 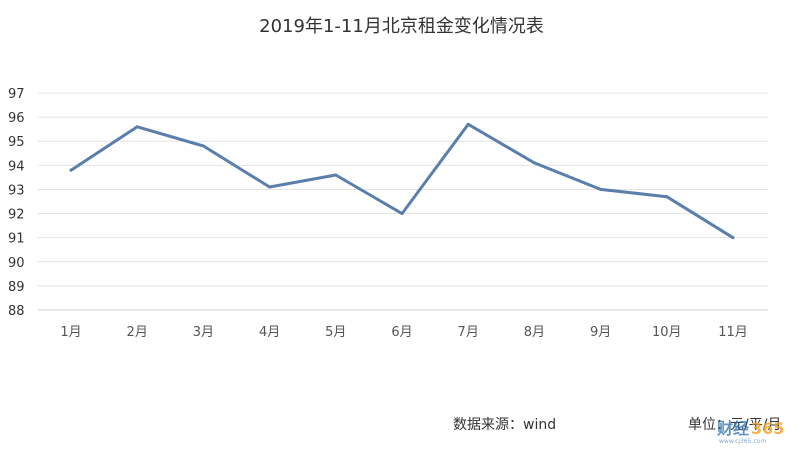 I want to click on x-tick-label: 6月, so click(x=401, y=332).